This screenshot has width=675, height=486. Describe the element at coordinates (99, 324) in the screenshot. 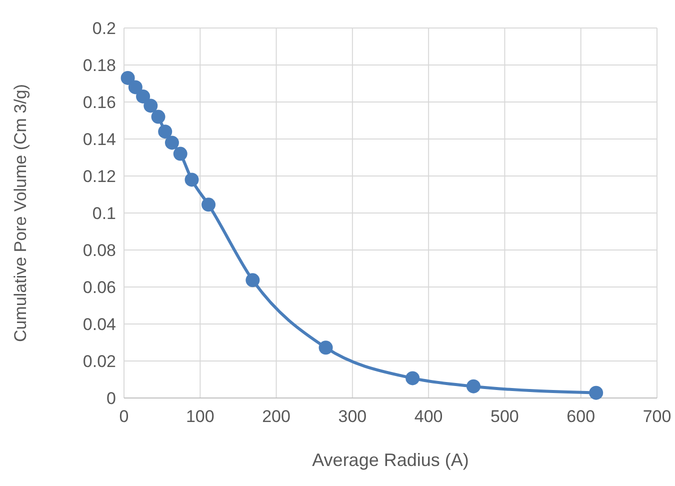

I see `y-tick-label: 0.04` at that location.